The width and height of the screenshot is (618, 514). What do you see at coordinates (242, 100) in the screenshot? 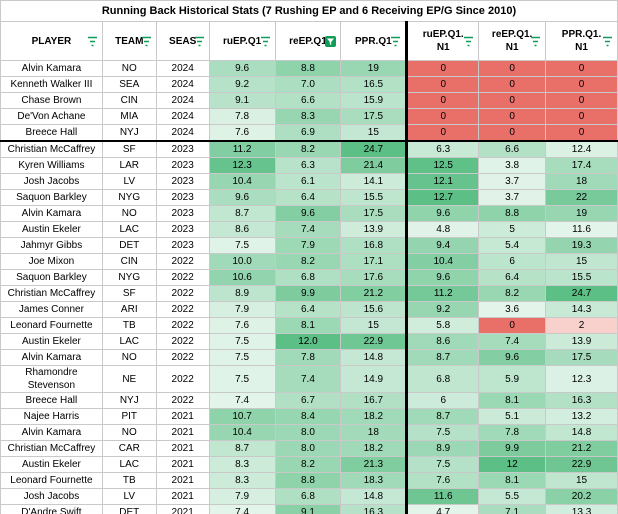
I see `ruep-q1-cell: 9.1` at bounding box center [242, 100].